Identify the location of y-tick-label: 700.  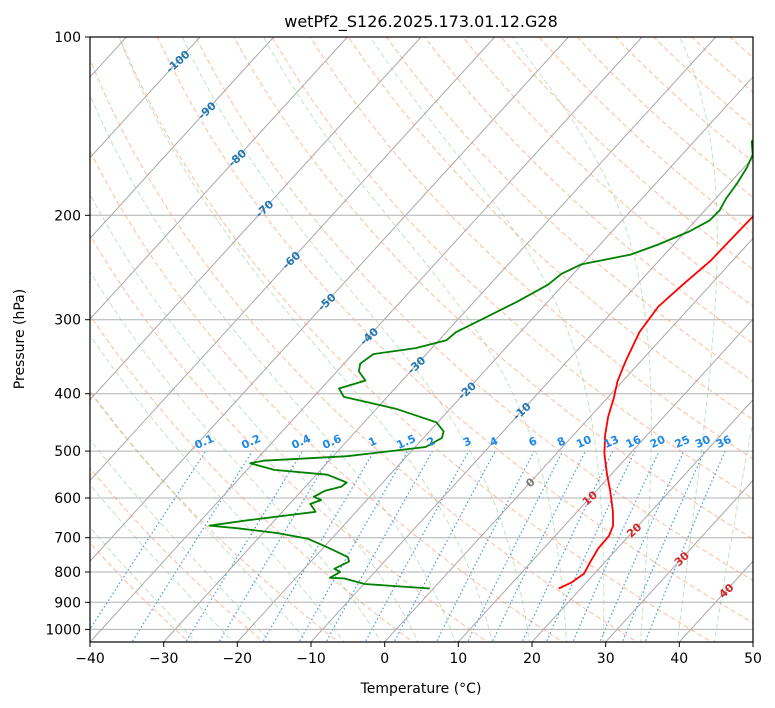
(67, 539).